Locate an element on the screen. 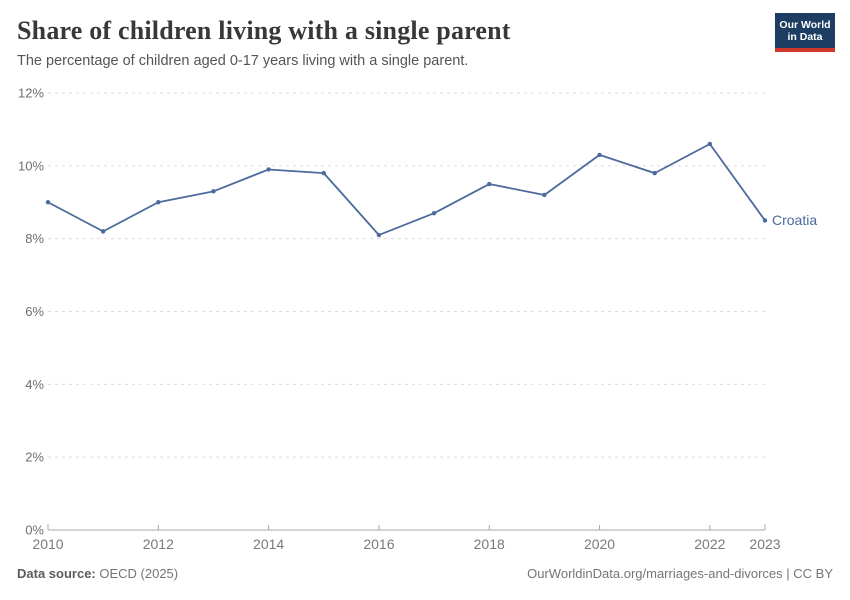 This screenshot has height=600, width=850. x-tick-label: 2014 is located at coordinates (268, 544).